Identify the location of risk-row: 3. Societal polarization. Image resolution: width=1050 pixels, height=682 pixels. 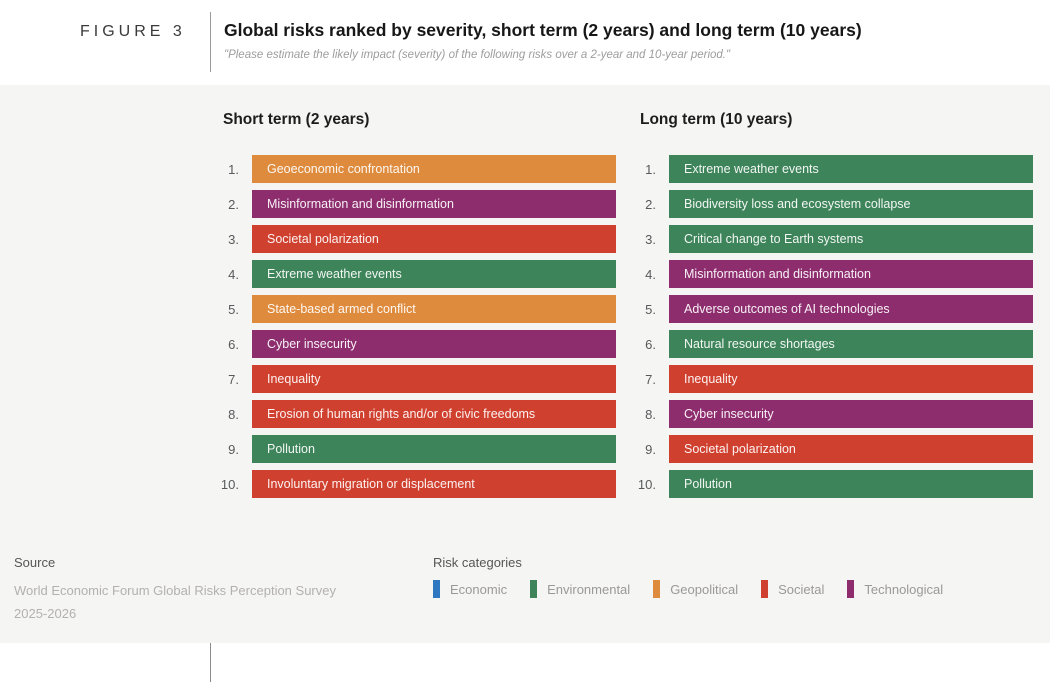
(415, 239).